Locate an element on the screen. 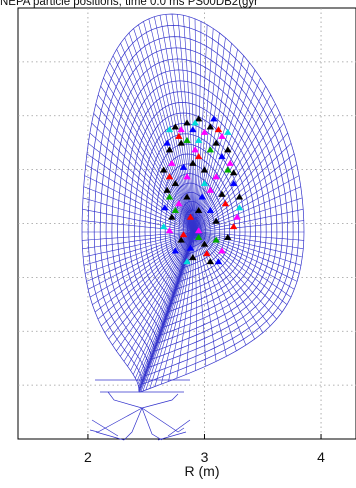  x-tick-label: 4 is located at coordinates (321, 457).